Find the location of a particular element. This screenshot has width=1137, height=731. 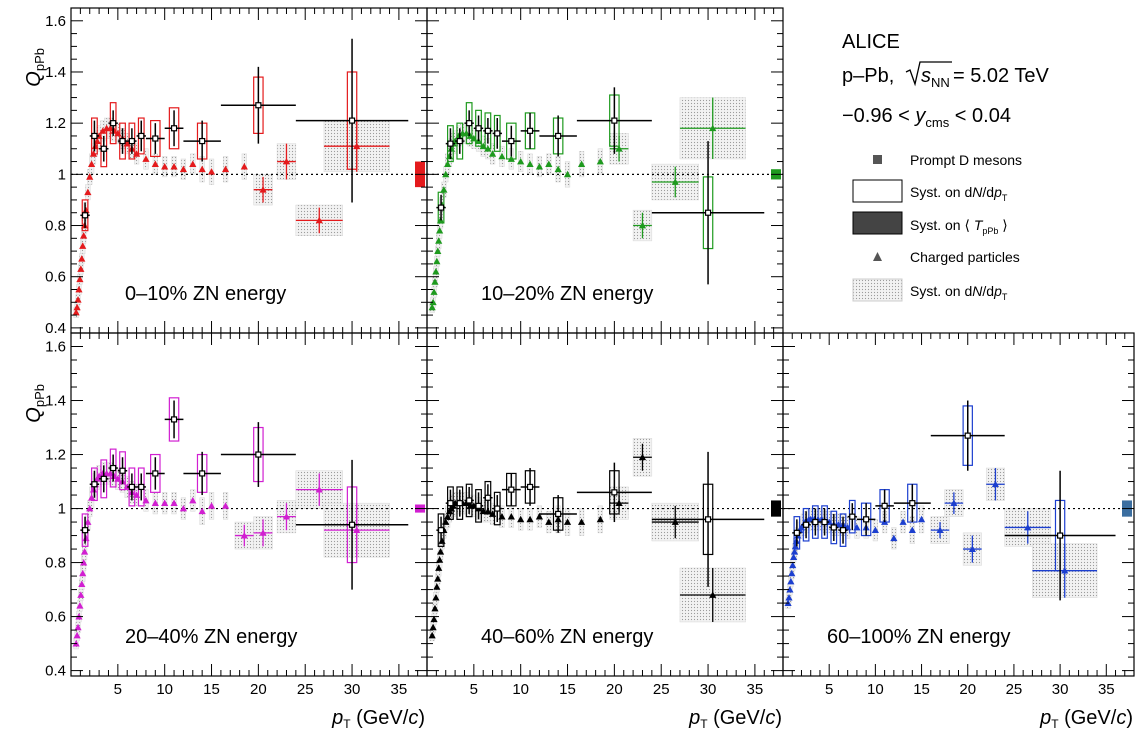

legend-label-post: ⟩ is located at coordinates (1002, 225).